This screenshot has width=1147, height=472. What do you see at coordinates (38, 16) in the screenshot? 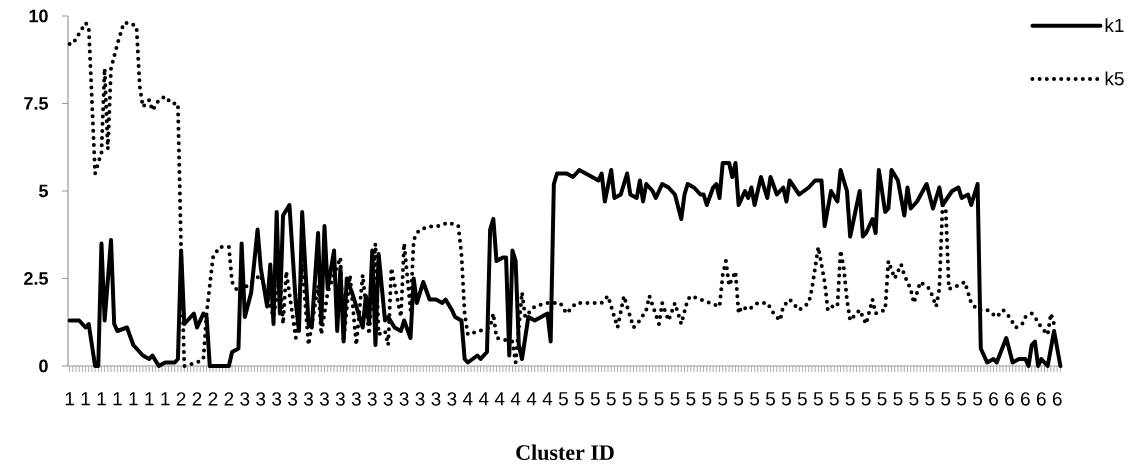
I see `y-tick-label: 10` at bounding box center [38, 16].